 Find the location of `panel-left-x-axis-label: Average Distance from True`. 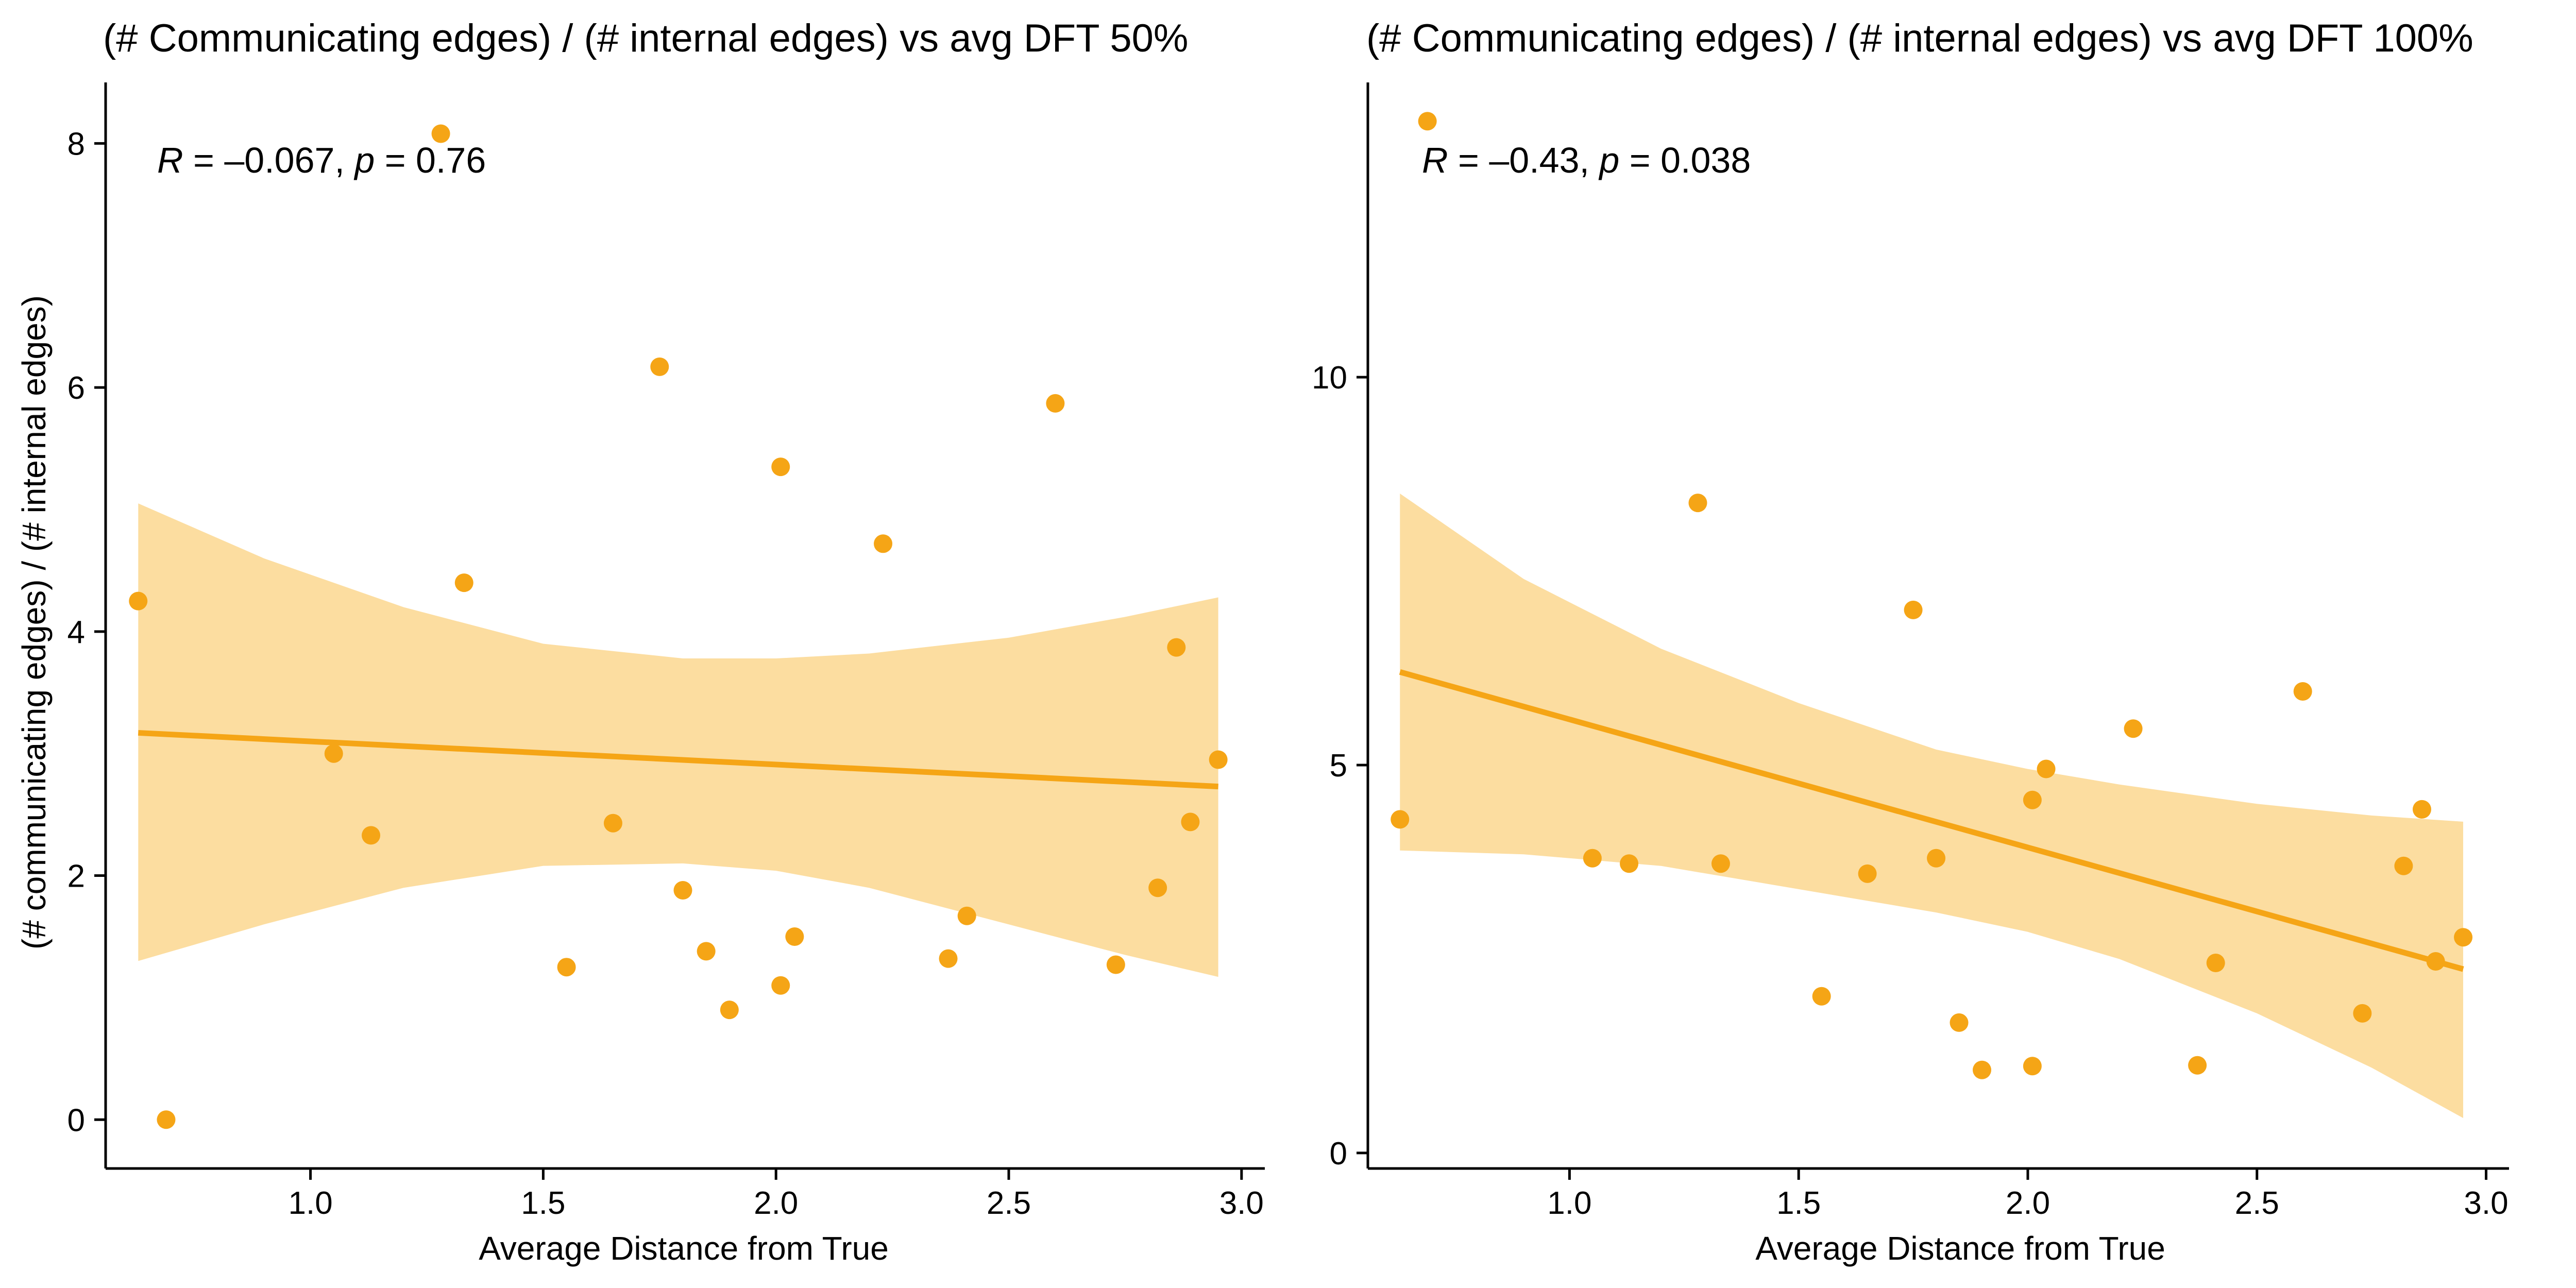

panel-left-x-axis-label: Average Distance from True is located at coordinates (684, 1248).